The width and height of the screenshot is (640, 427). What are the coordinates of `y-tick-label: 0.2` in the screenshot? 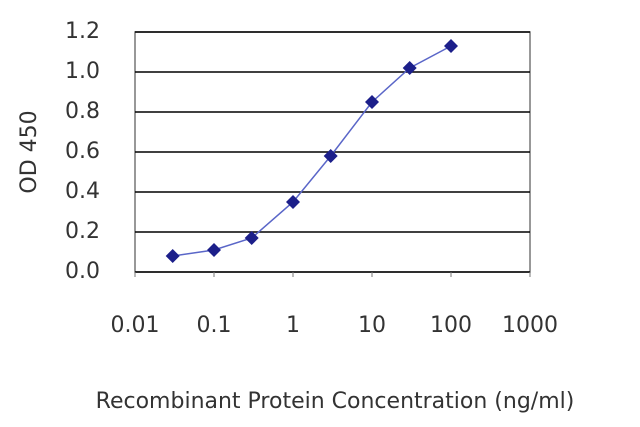 It's located at (82, 231).